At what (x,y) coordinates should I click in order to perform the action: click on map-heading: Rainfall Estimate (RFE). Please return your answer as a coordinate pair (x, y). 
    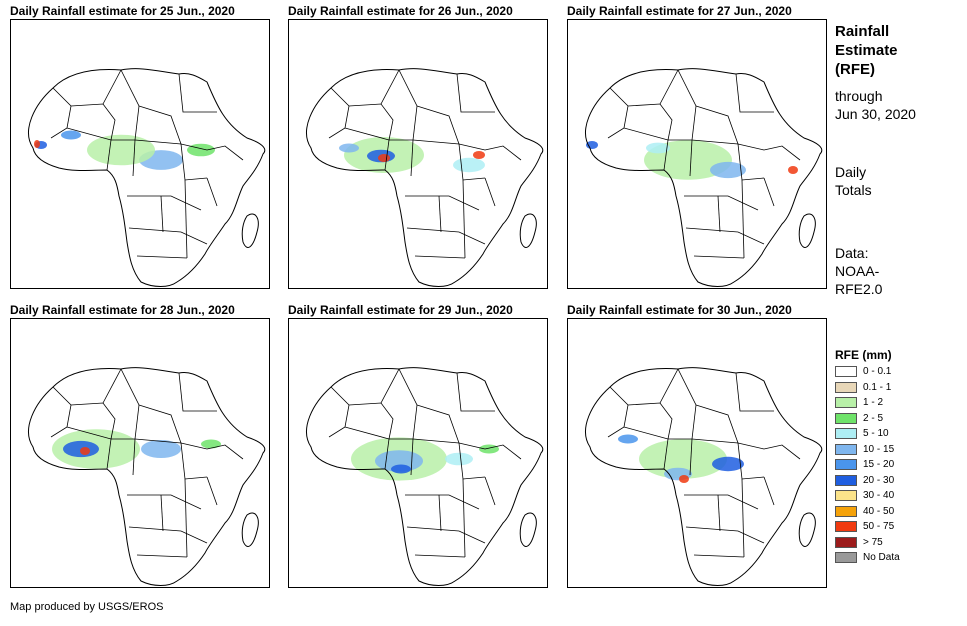
    Looking at the image, I should click on (866, 50).